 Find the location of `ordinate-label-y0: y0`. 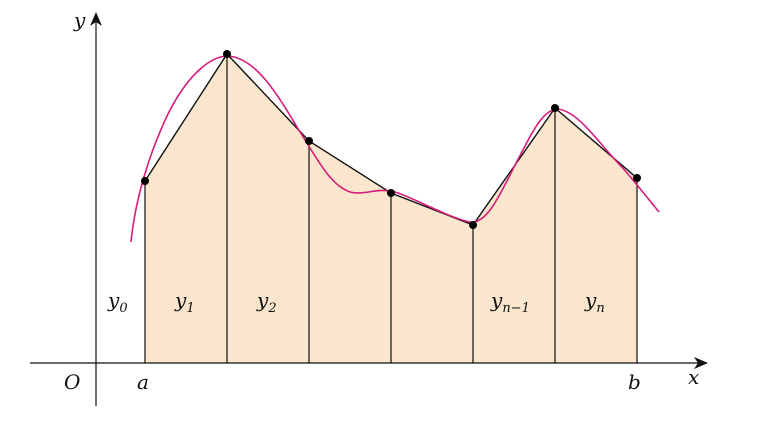

ordinate-label-y0: y0 is located at coordinates (117, 302).